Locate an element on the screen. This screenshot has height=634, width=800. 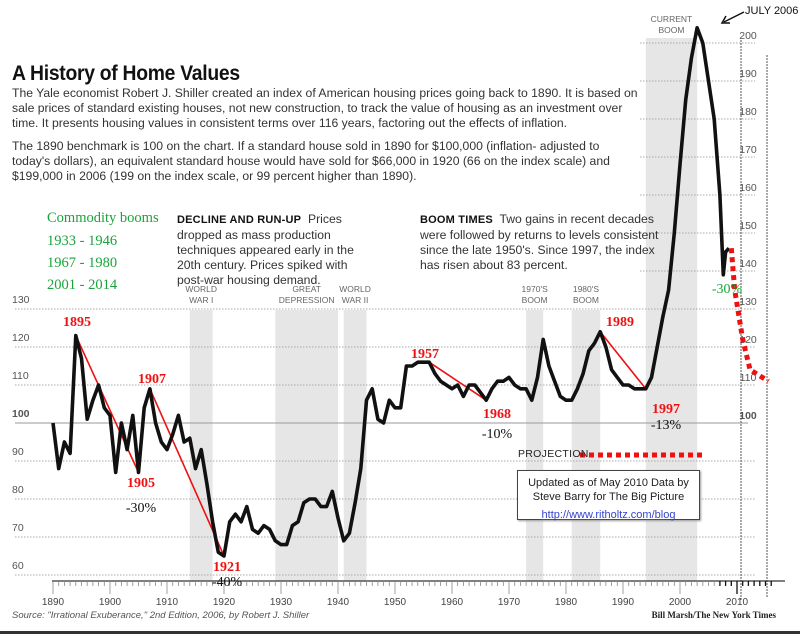
projection-legend-label: PROJECTION is located at coordinates (553, 454).